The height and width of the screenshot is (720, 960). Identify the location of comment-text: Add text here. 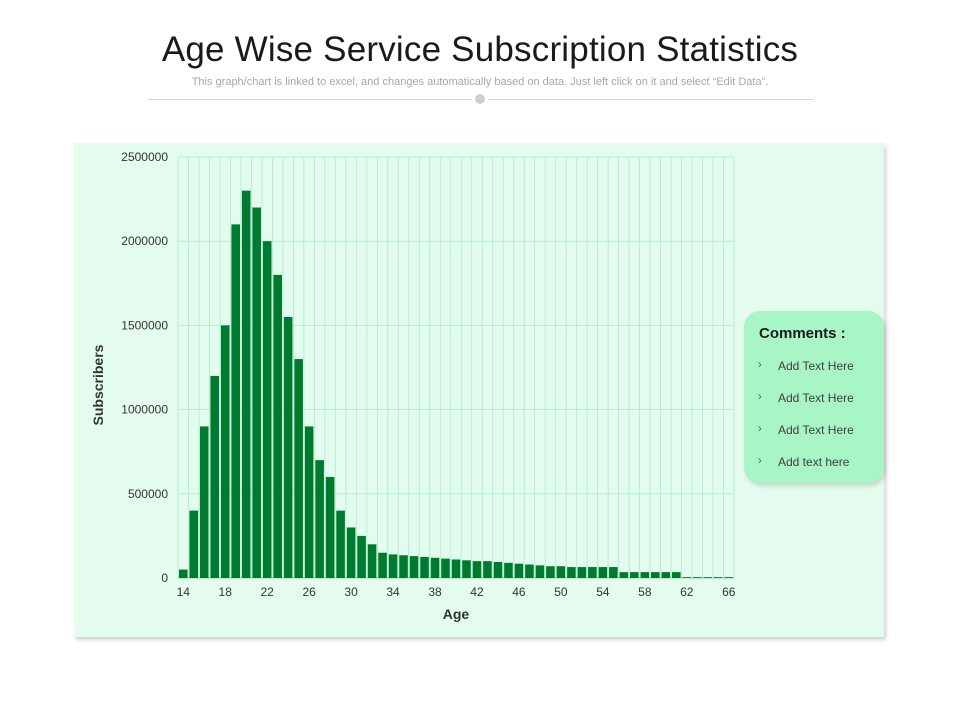
(814, 462).